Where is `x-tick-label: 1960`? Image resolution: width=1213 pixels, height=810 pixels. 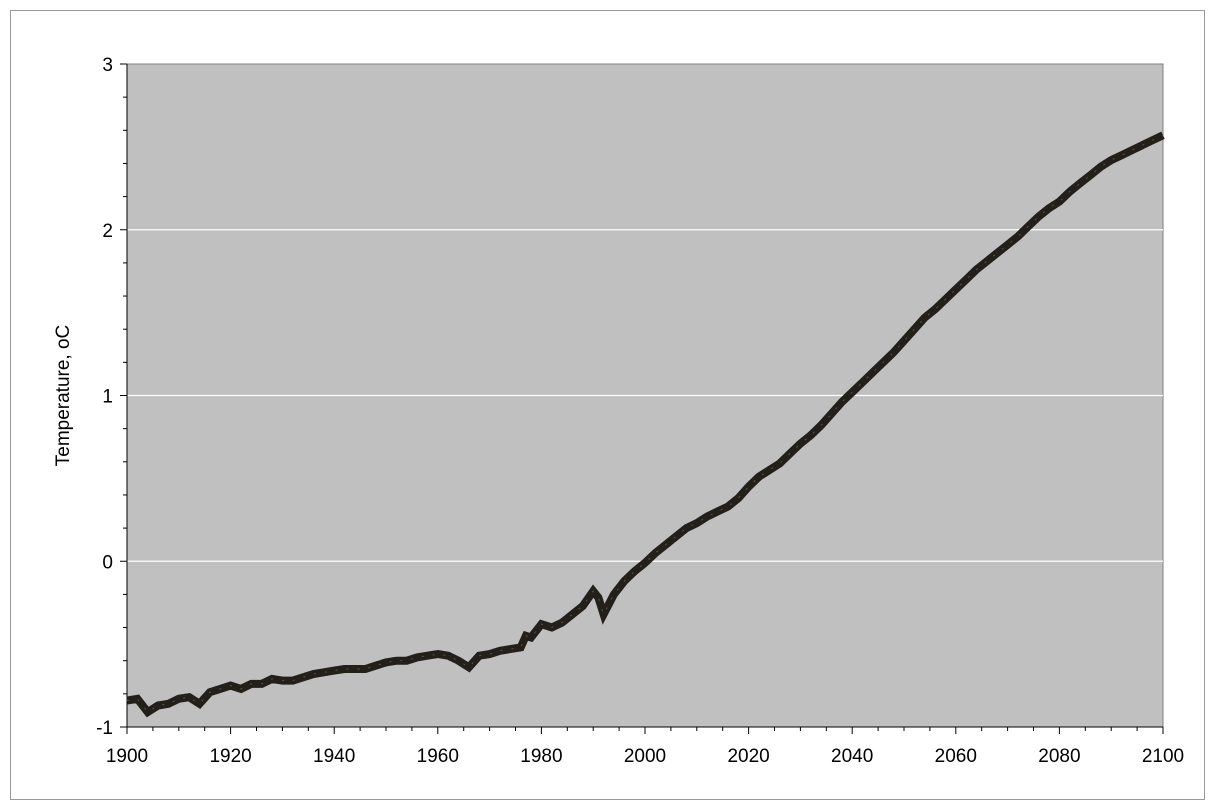
x-tick-label: 1960 is located at coordinates (438, 756).